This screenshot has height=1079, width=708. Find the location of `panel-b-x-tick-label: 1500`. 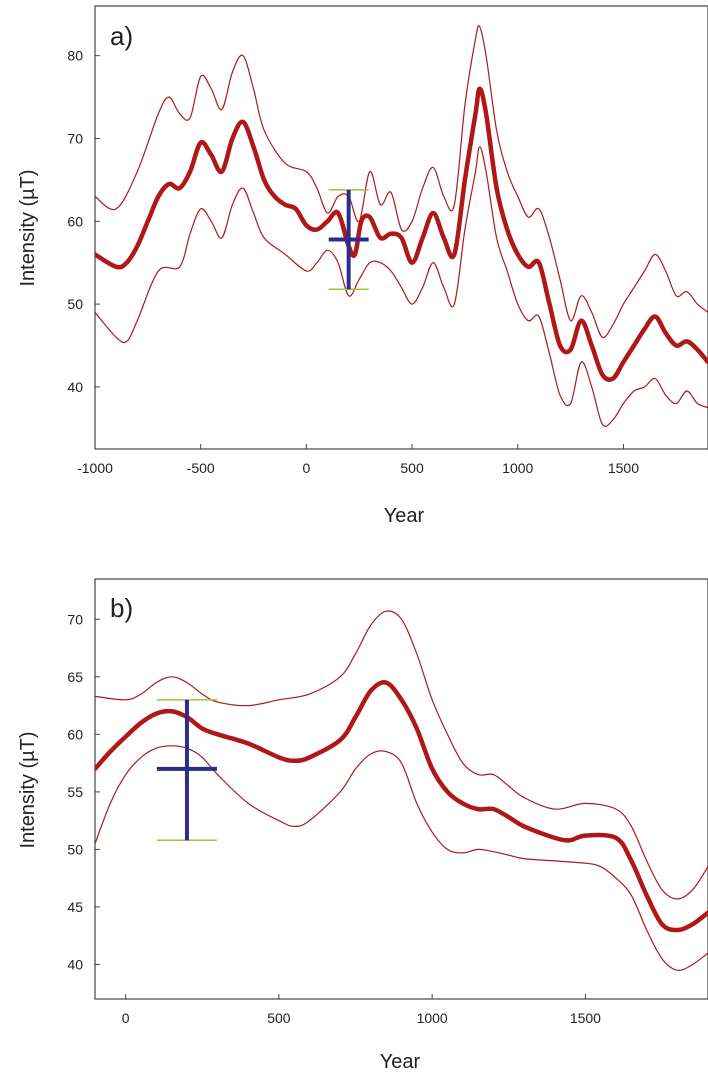

panel-b-x-tick-label: 1500 is located at coordinates (585, 1018).